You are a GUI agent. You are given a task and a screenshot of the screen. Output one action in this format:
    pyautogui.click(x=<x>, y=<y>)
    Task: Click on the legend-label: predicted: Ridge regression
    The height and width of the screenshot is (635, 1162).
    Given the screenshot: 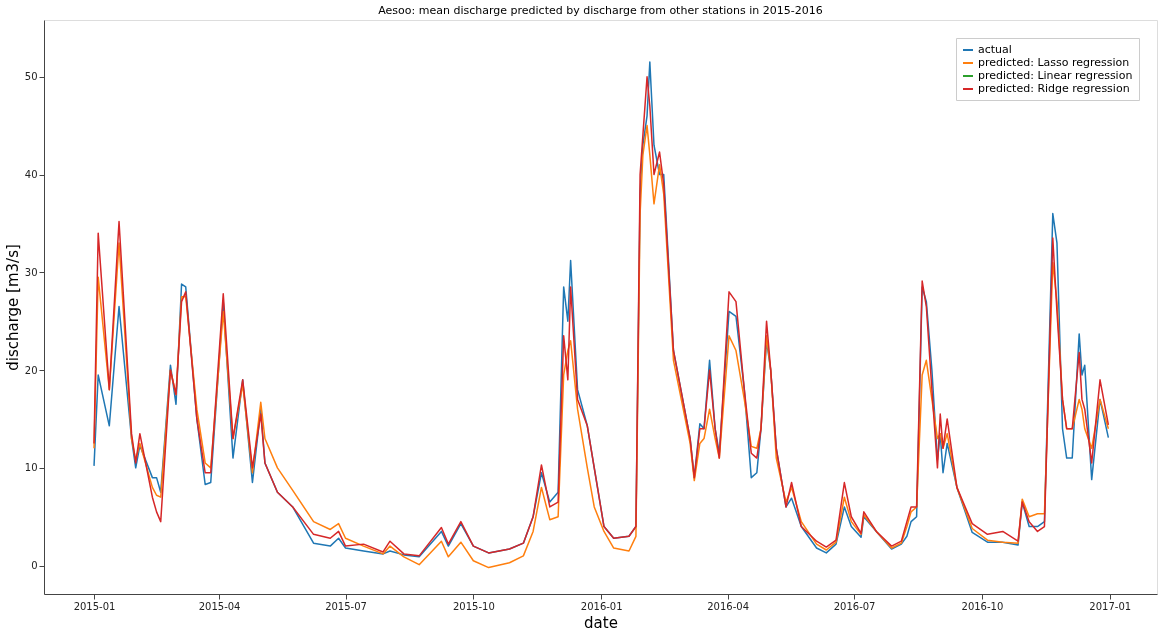 What is the action you would take?
    pyautogui.click(x=1054, y=88)
    